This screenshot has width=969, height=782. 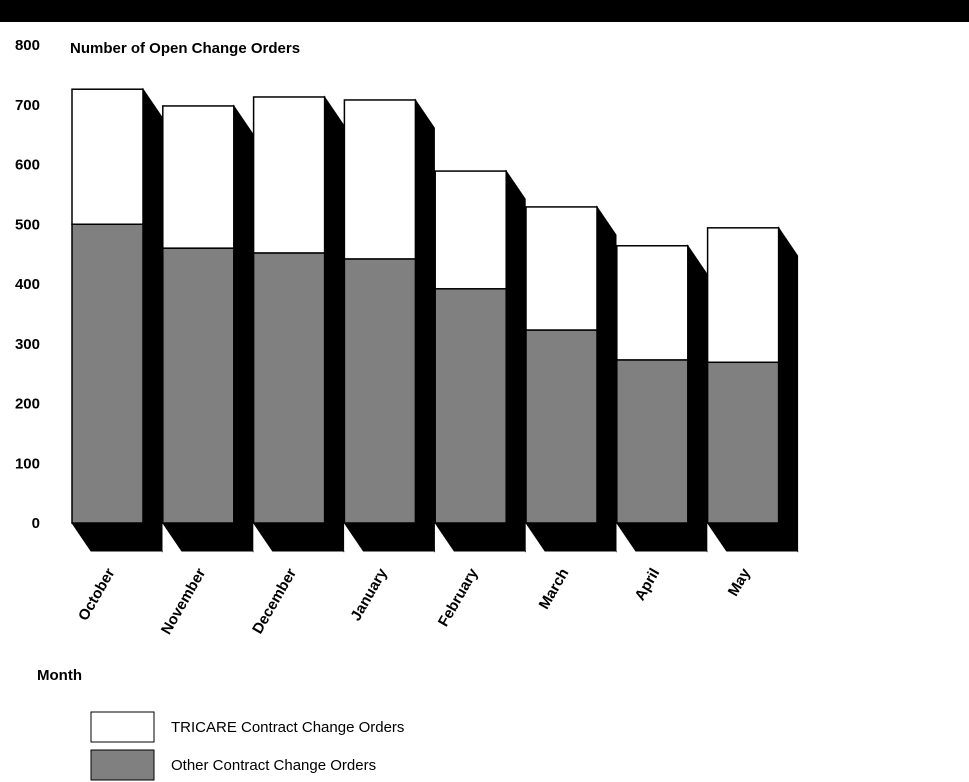 What do you see at coordinates (647, 585) in the screenshot?
I see `x-tick-label: April` at bounding box center [647, 585].